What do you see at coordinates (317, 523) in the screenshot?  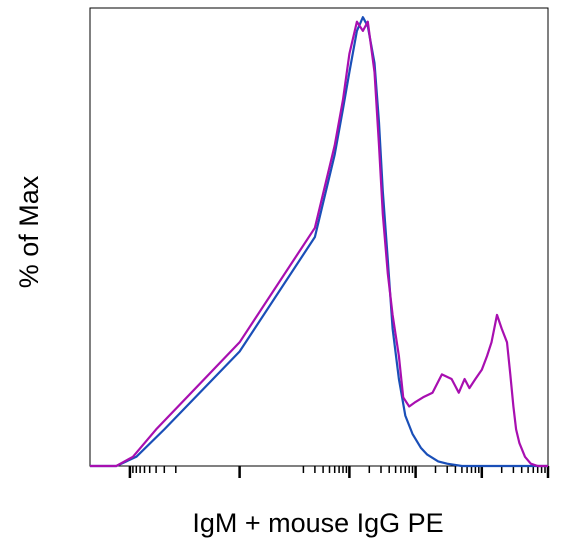 I see `x-axis-label: IgM + mouse IgG PE` at bounding box center [317, 523].